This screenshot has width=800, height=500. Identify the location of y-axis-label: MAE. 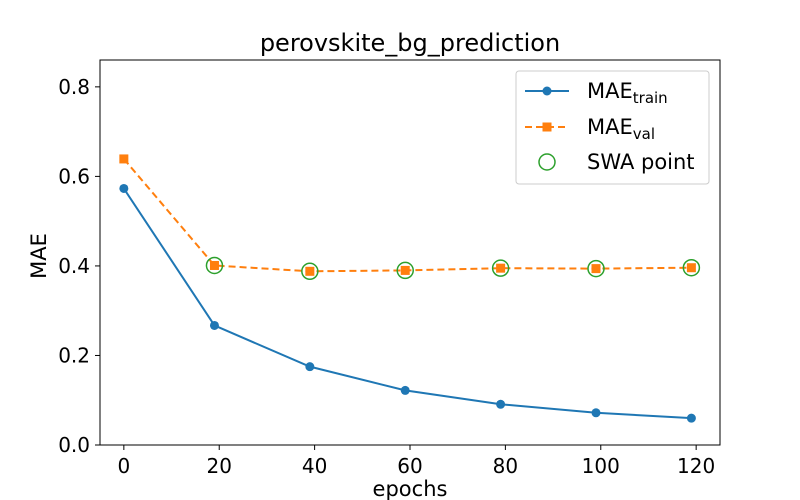
(39, 256).